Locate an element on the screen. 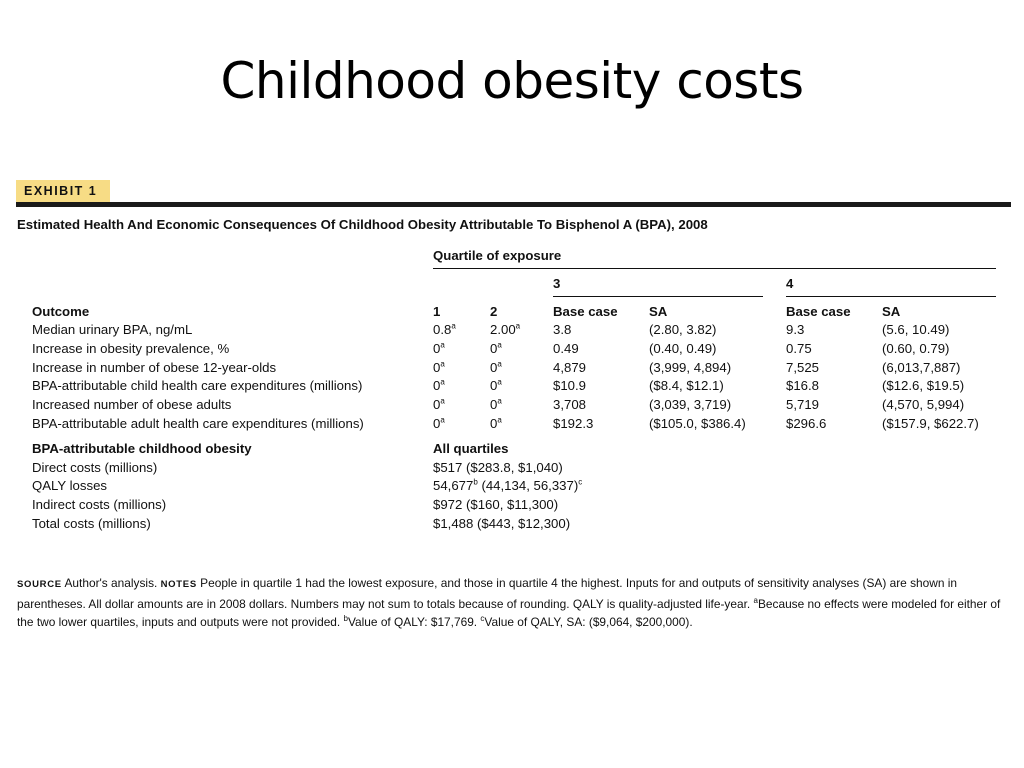  row-q3-sa: ($105.0, $386.4) is located at coordinates (697, 423).